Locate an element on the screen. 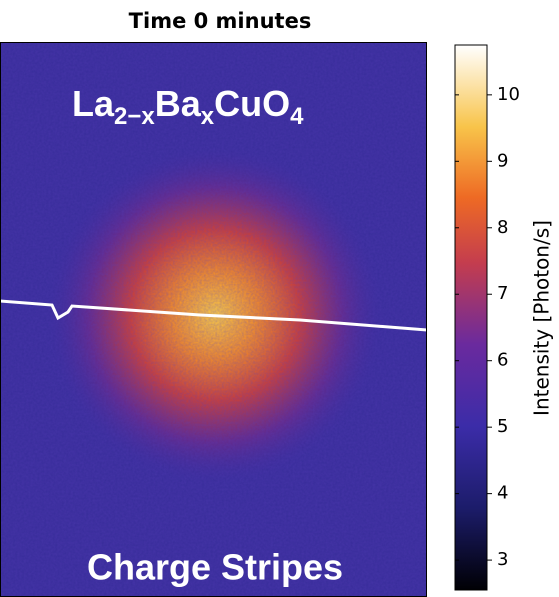 This screenshot has width=559, height=597. tick-label: 10 is located at coordinates (508, 94).